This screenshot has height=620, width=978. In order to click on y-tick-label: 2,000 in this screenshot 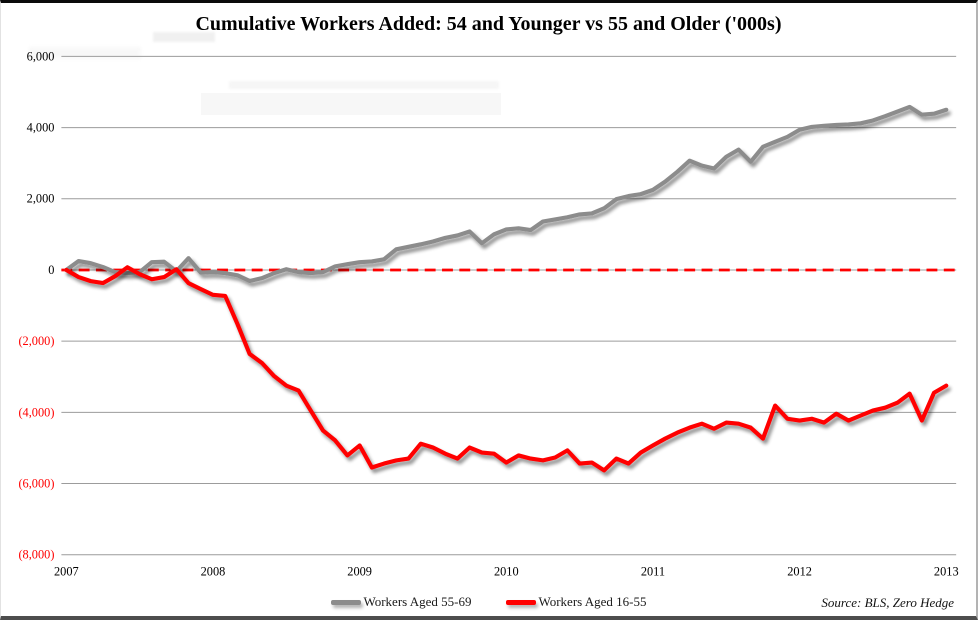, I will do `click(41, 199)`.